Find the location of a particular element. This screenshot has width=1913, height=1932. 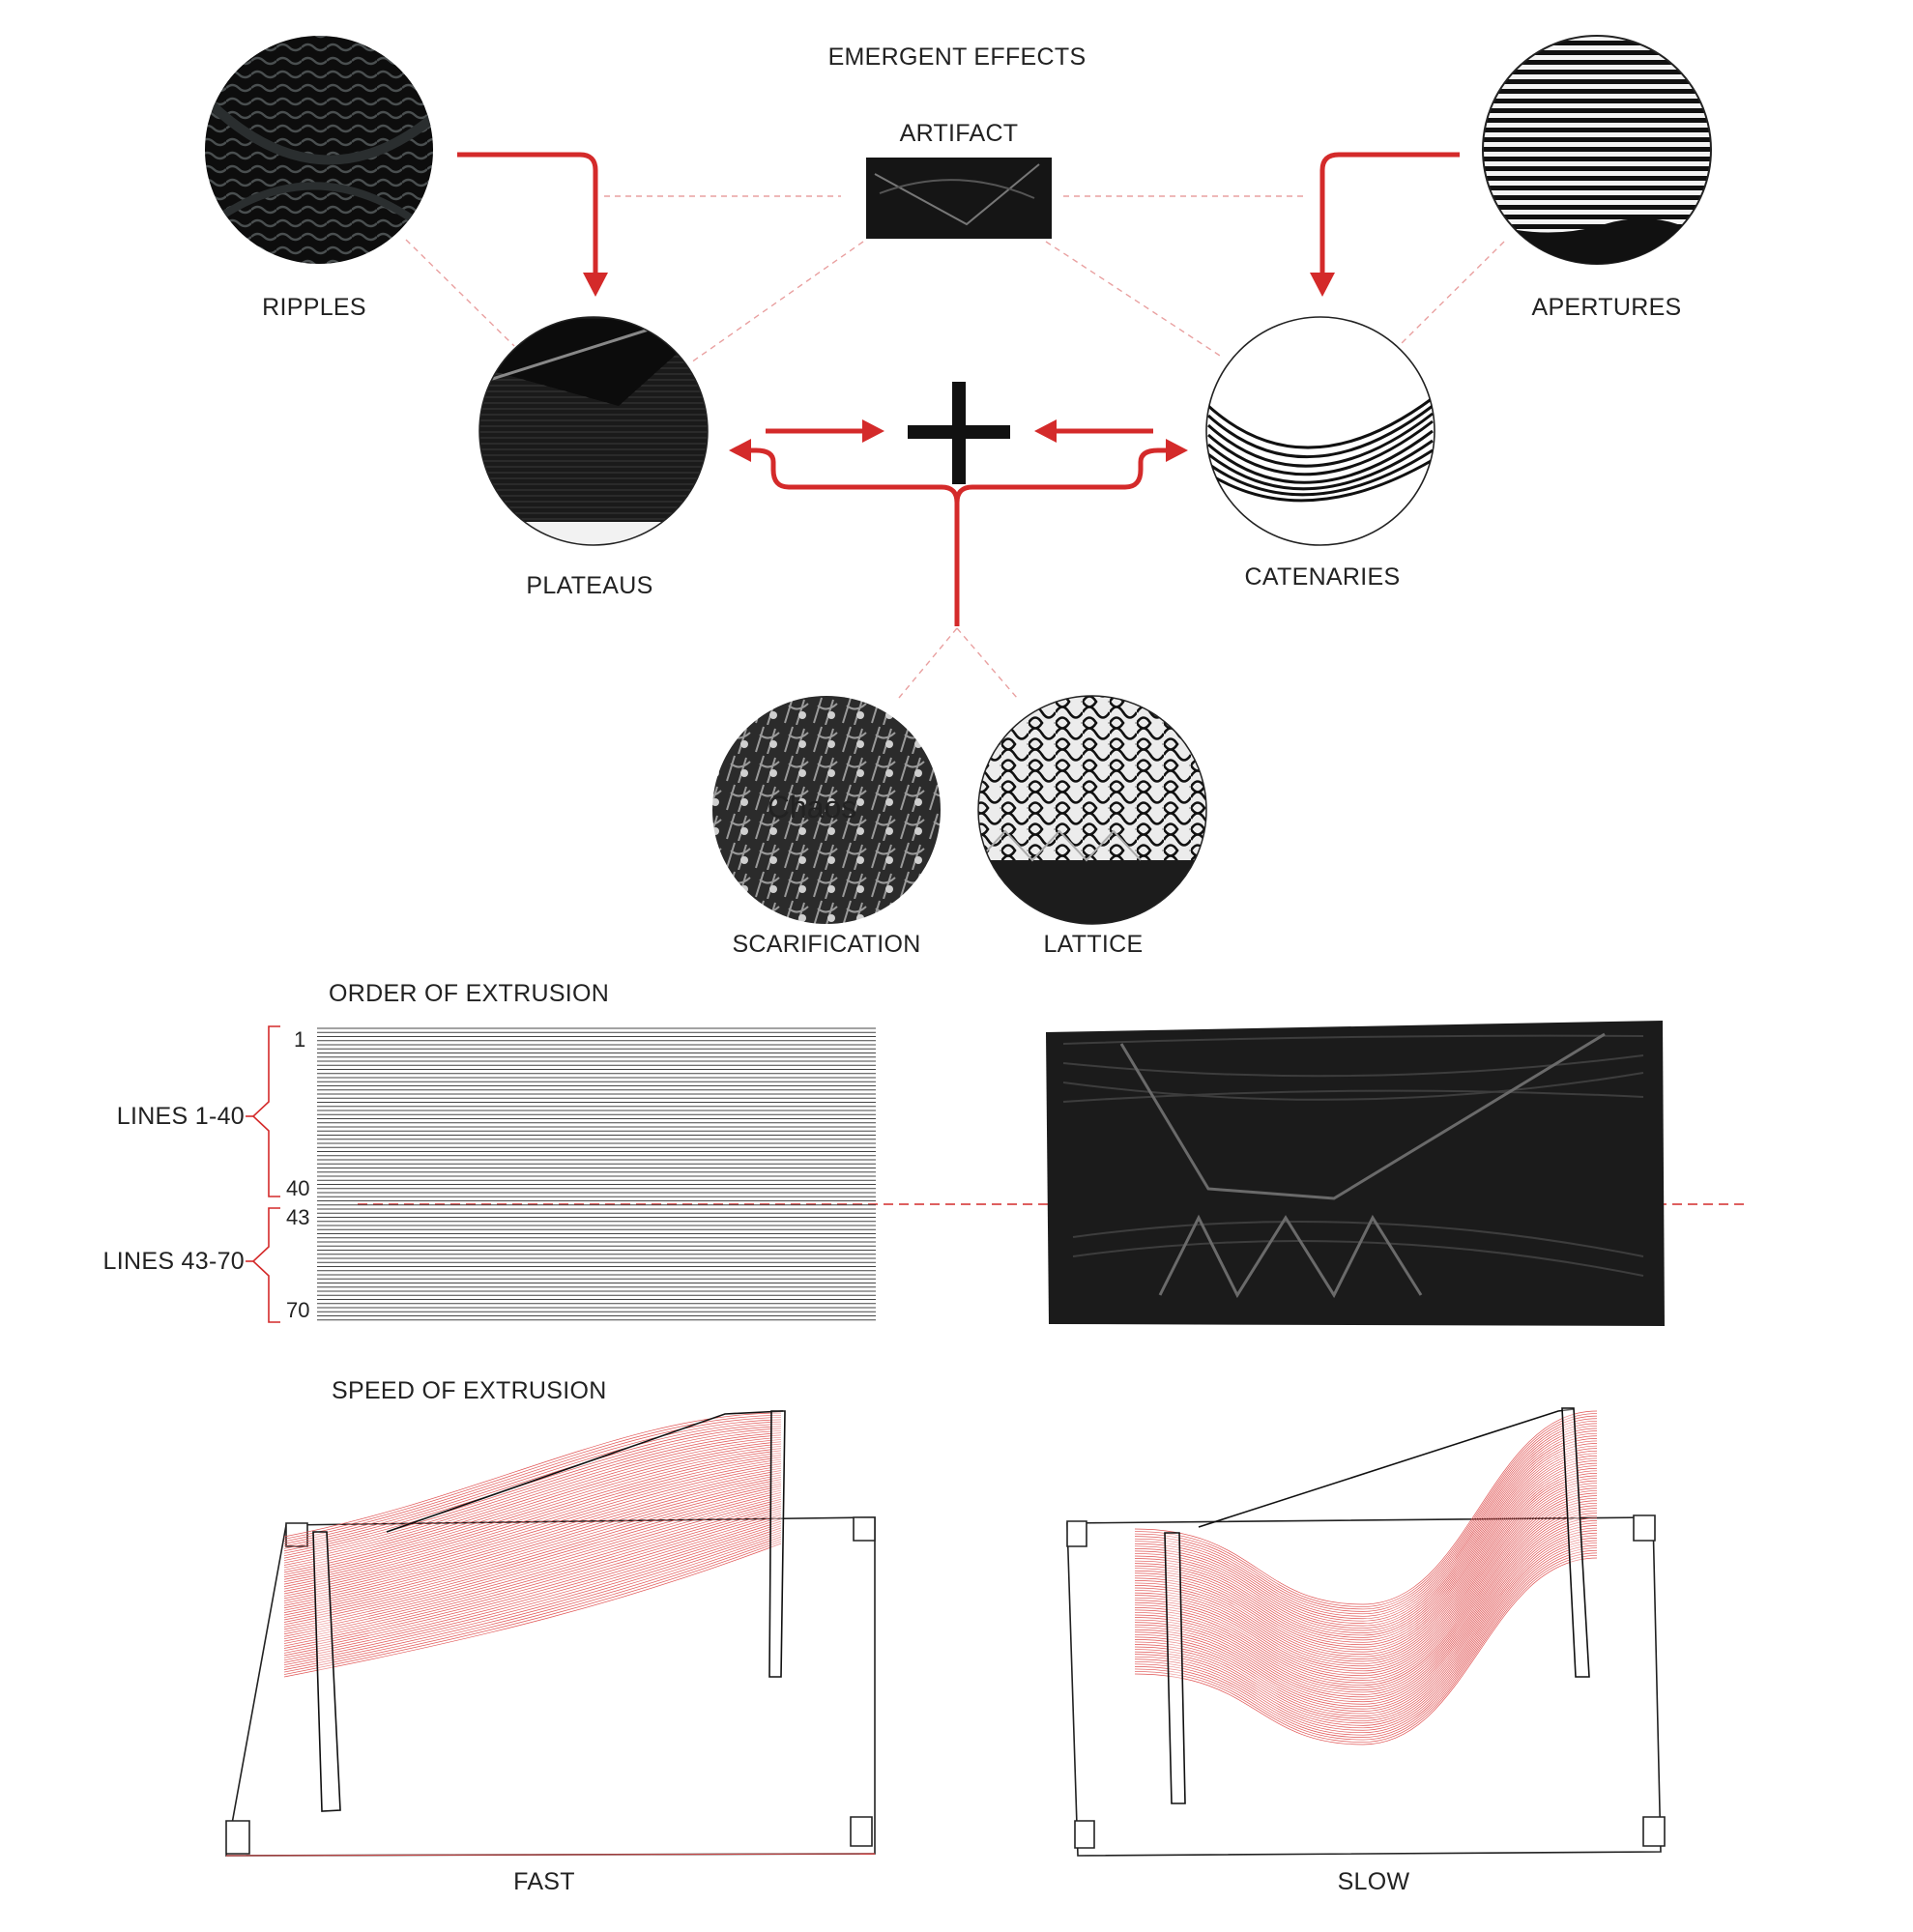

line-number-g1-end: 40 is located at coordinates (297, 1188).